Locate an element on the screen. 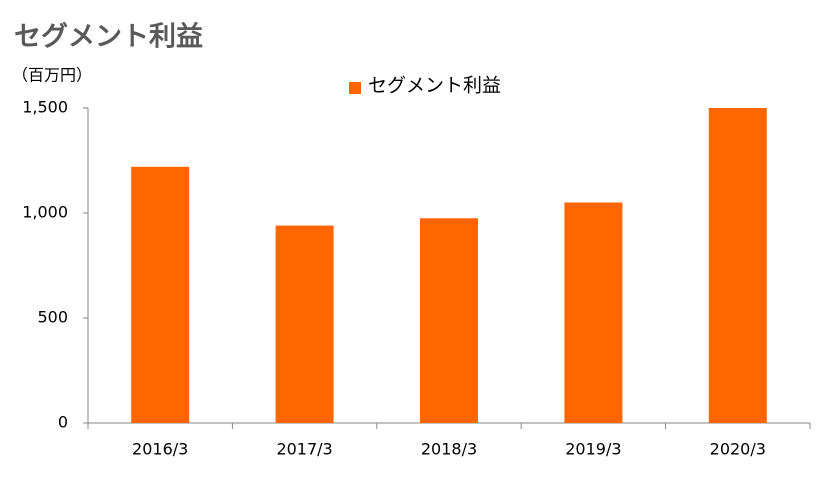 The image size is (824, 490). y-tick-label: 1,000 is located at coordinates (45, 212).